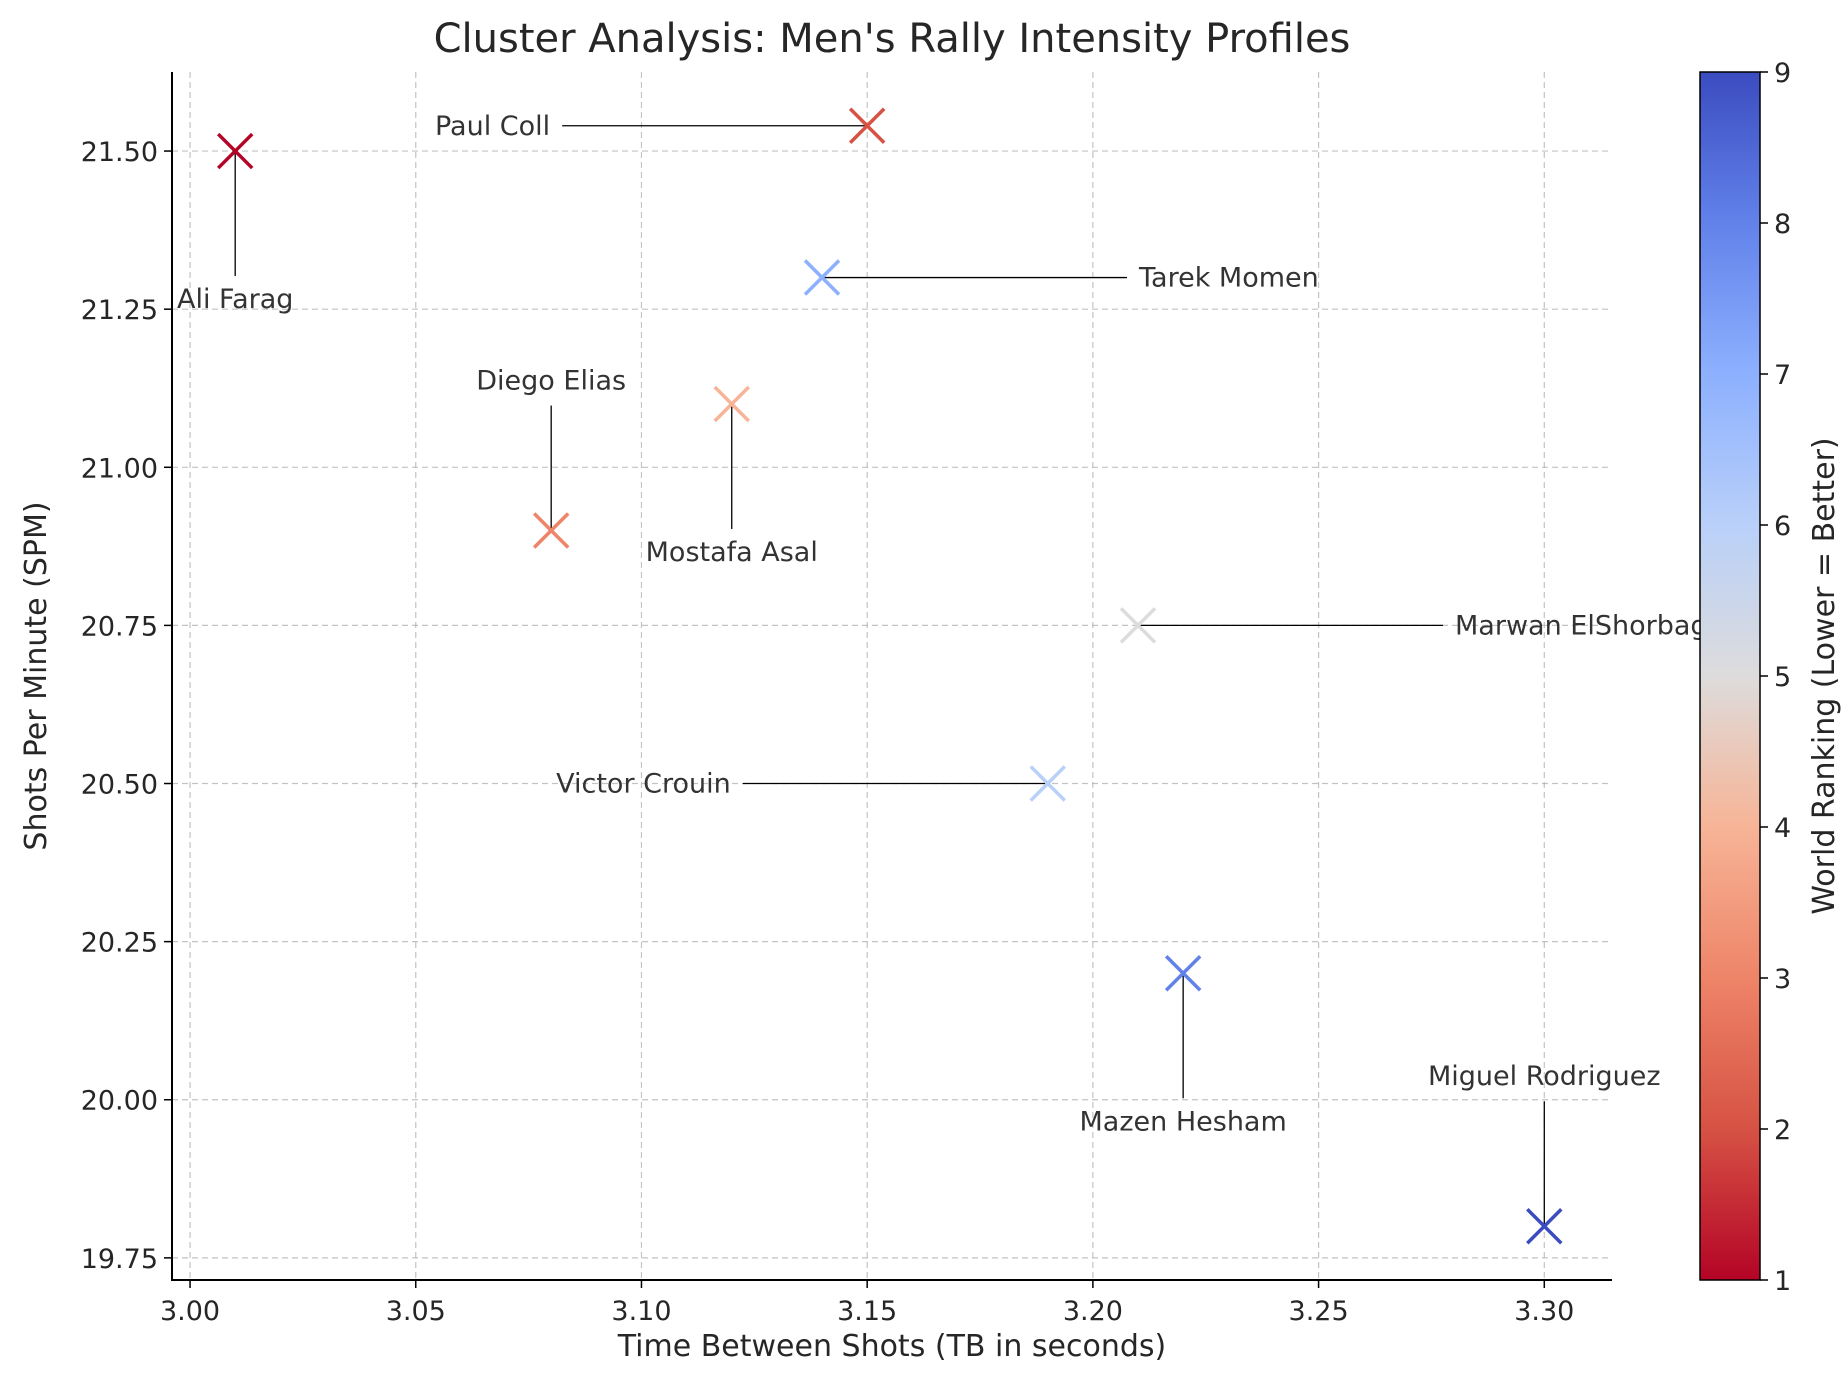 The width and height of the screenshot is (1846, 1380). I want to click on y-tick-label: 21.00, so click(119, 468).